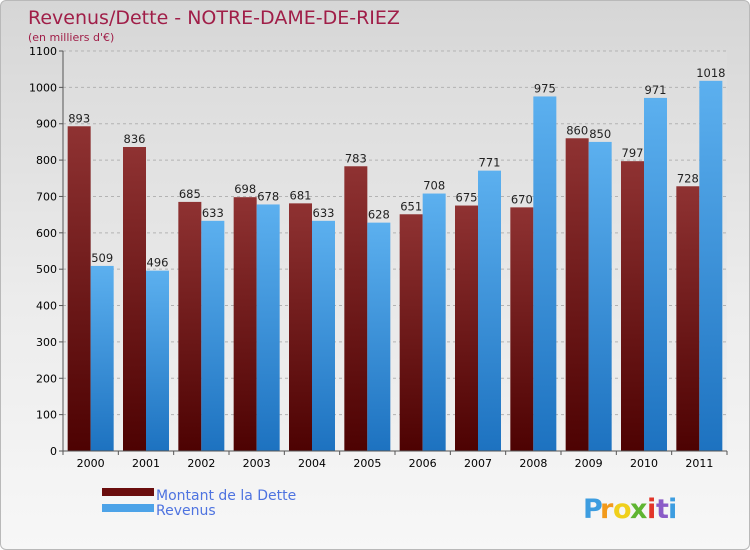  What do you see at coordinates (633, 153) in the screenshot?
I see `value-label: 797` at bounding box center [633, 153].